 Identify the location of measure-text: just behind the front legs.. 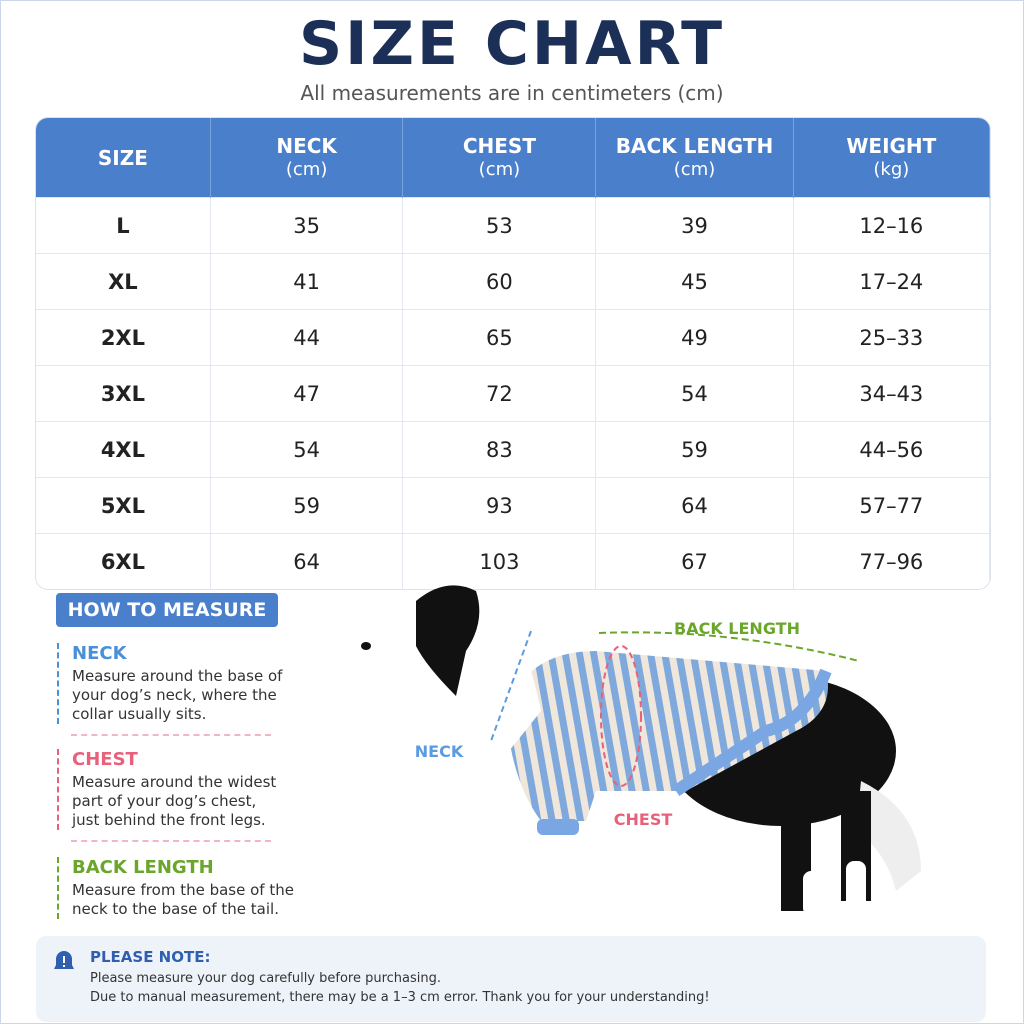
(169, 820).